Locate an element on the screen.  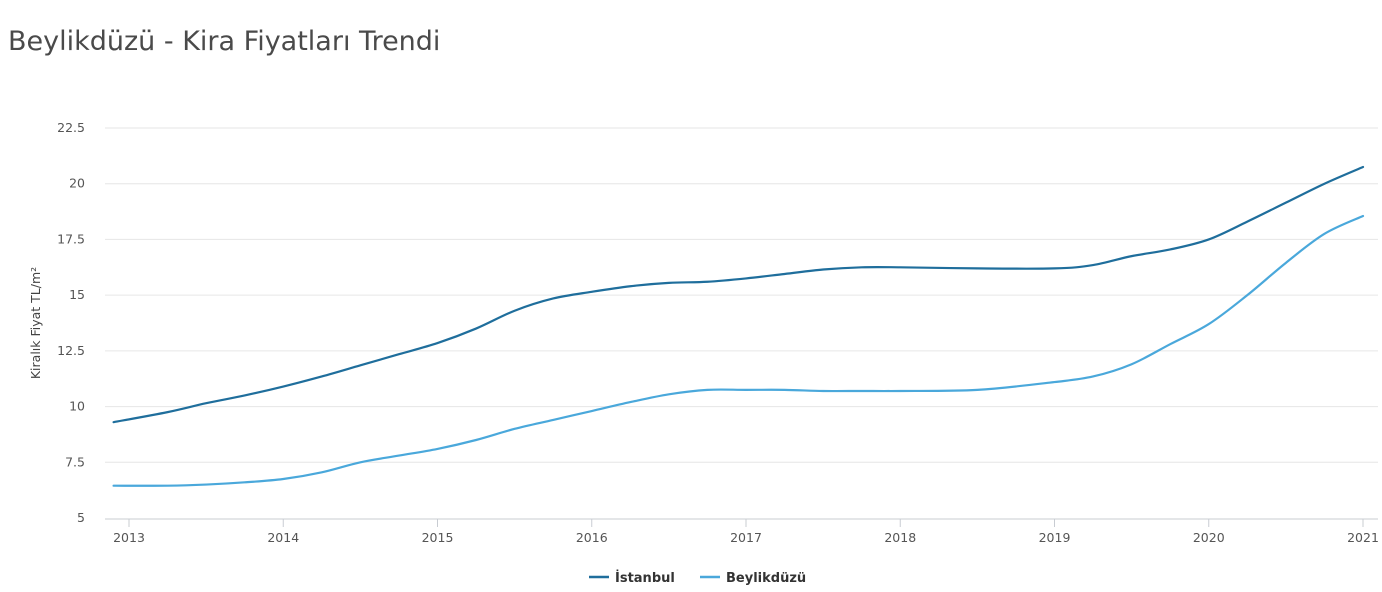
x-tick-label: 2014 is located at coordinates (283, 537).